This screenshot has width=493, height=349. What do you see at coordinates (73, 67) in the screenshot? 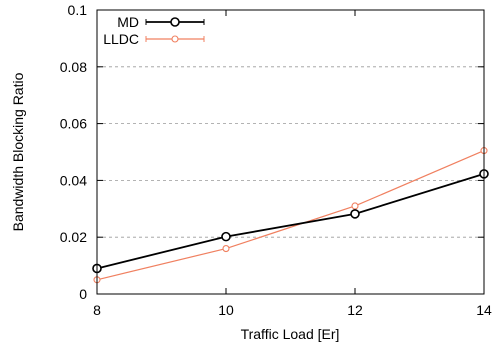
I see `y-tick-label: 0.08` at bounding box center [73, 67].